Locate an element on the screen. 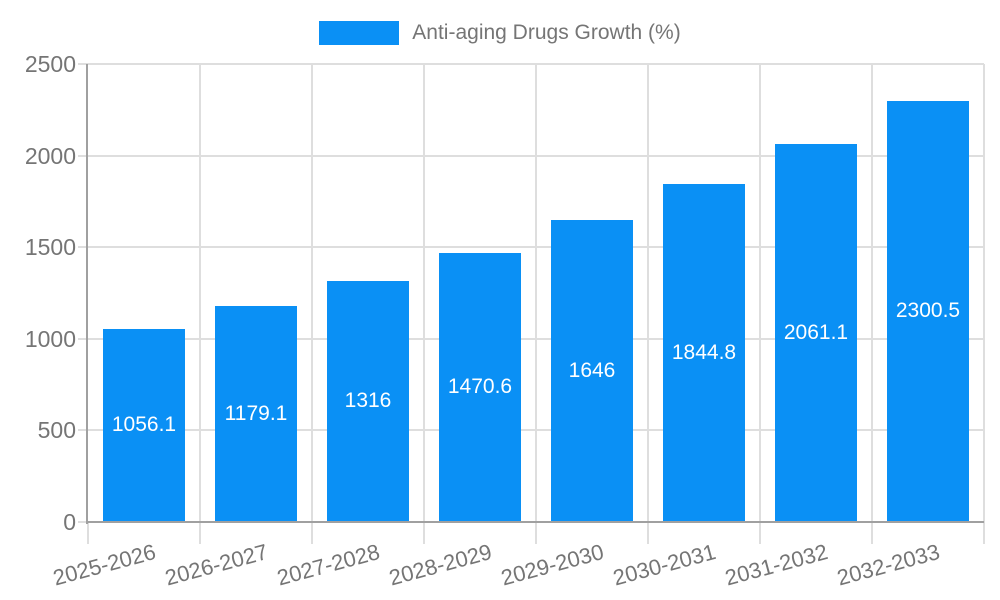  x-axis-tick-label: 2029-2030 is located at coordinates (552, 565).